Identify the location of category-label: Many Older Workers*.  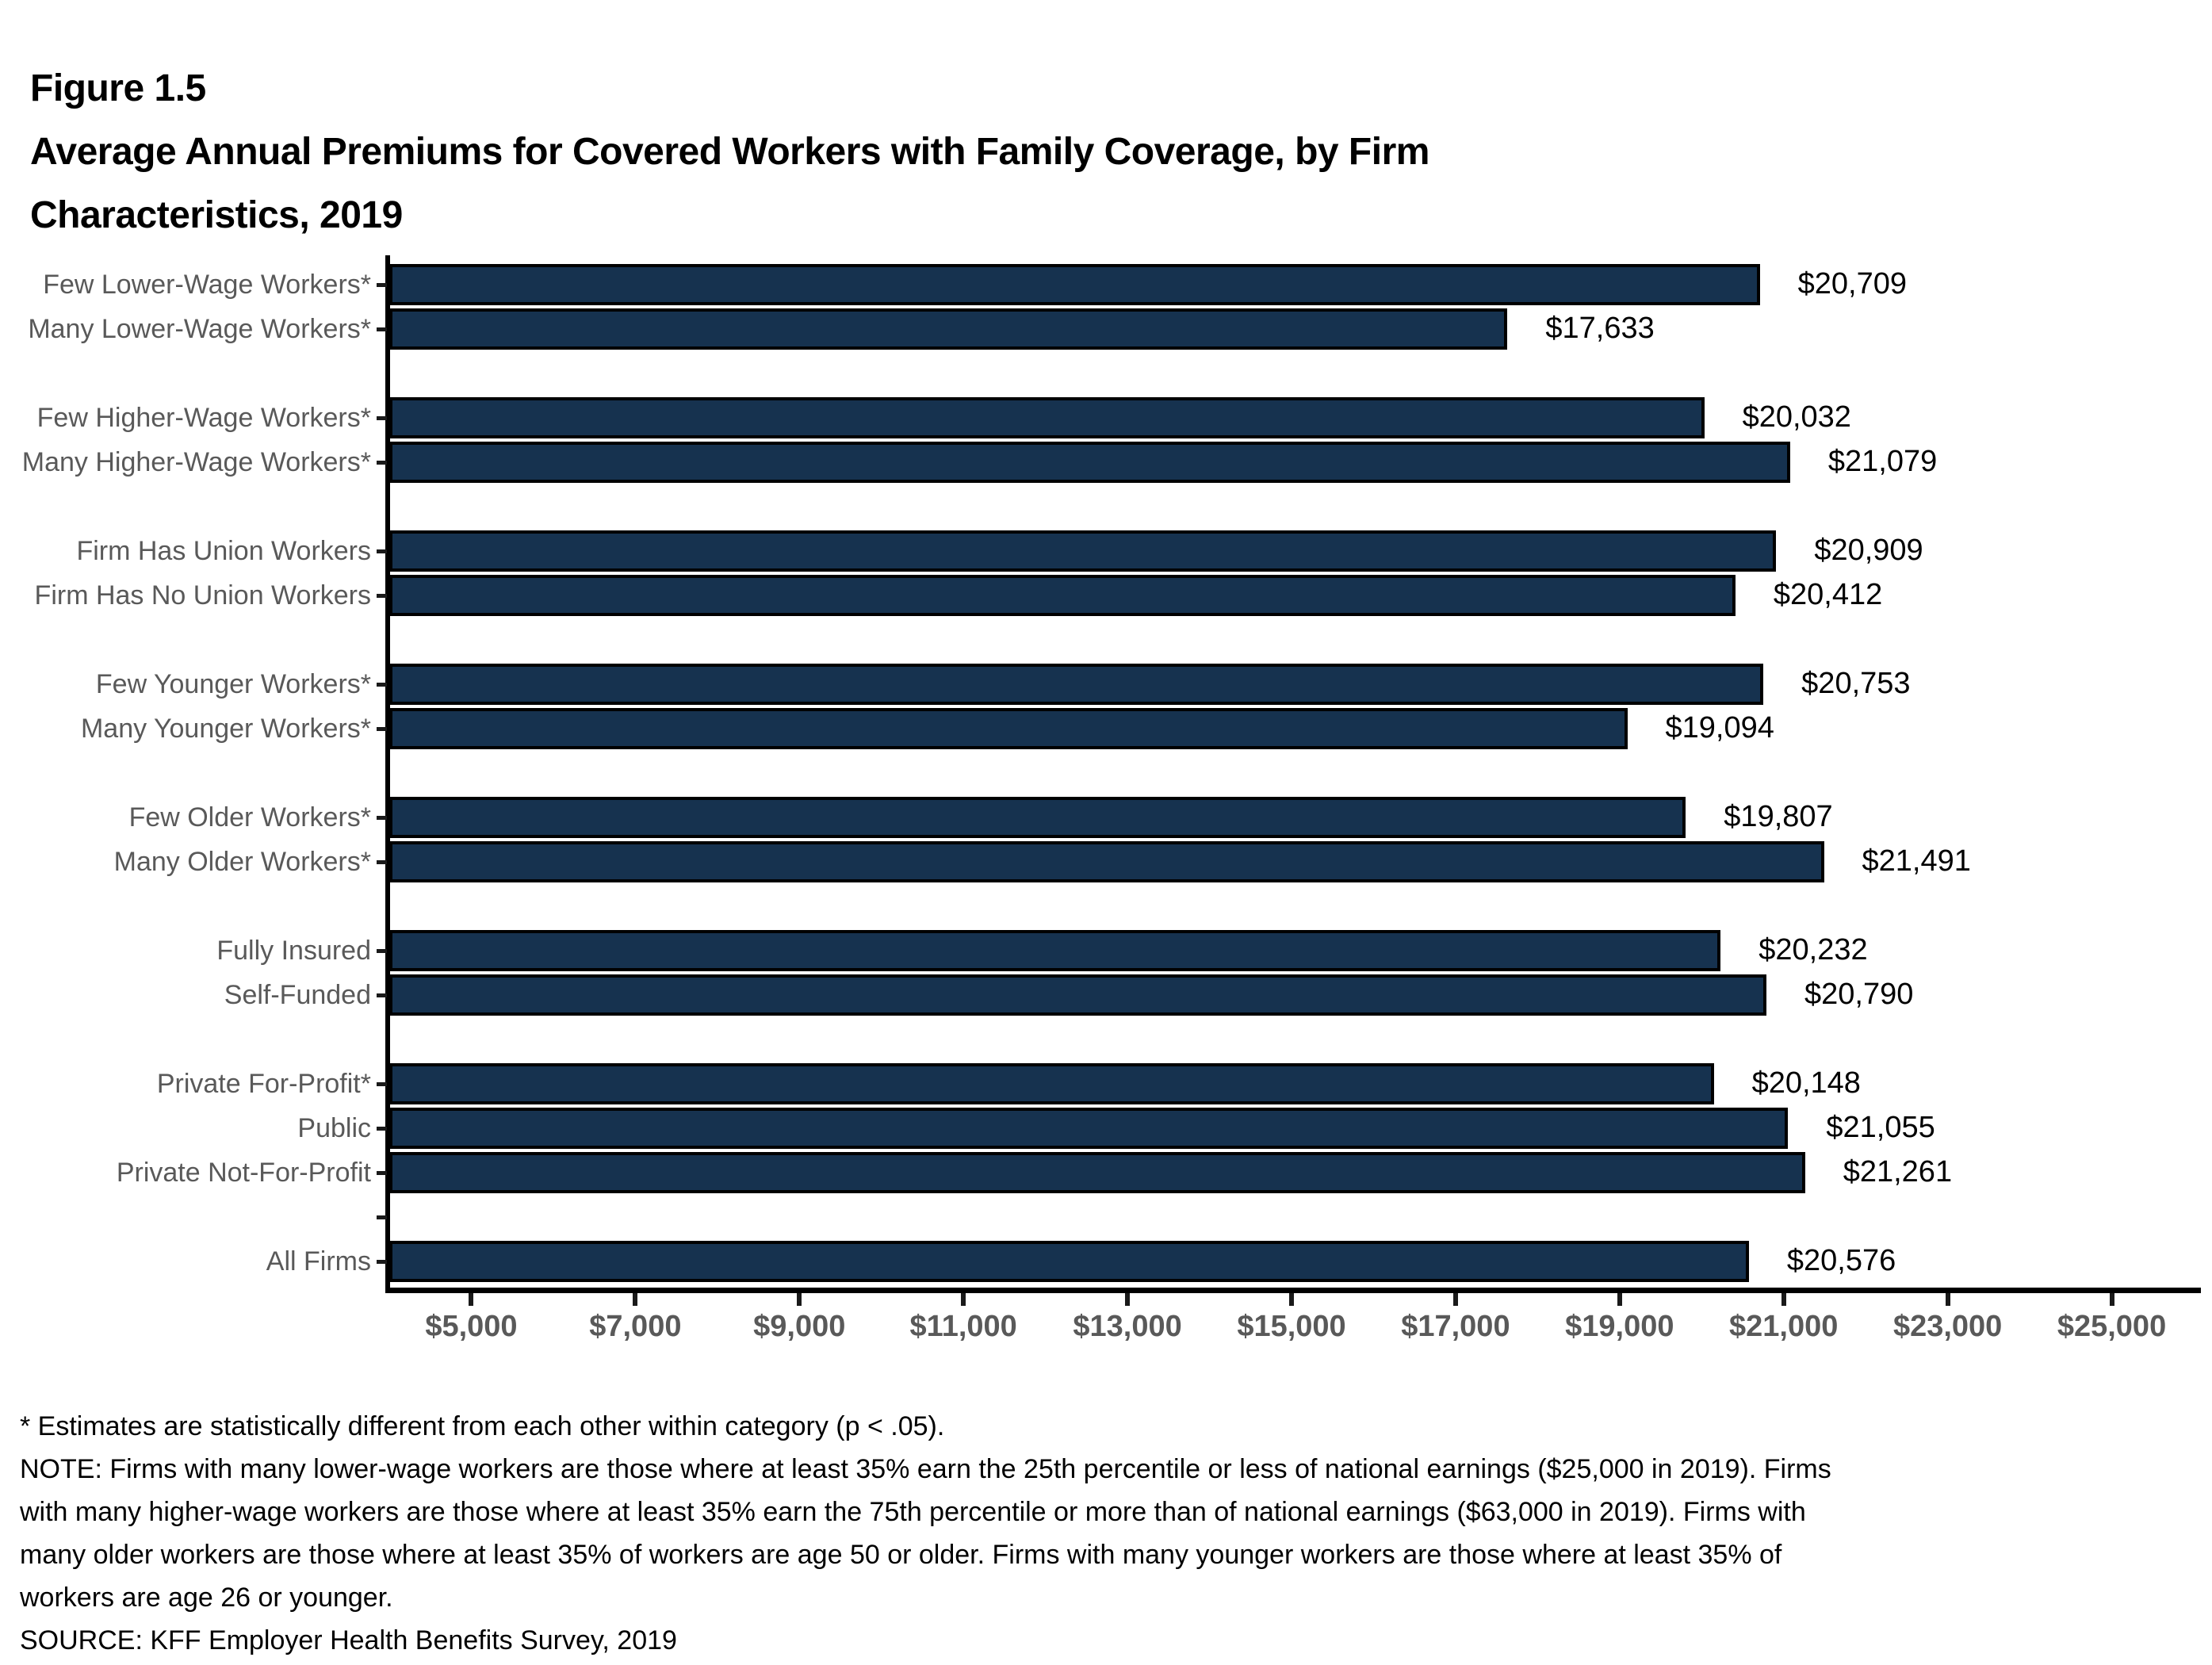
(242, 862).